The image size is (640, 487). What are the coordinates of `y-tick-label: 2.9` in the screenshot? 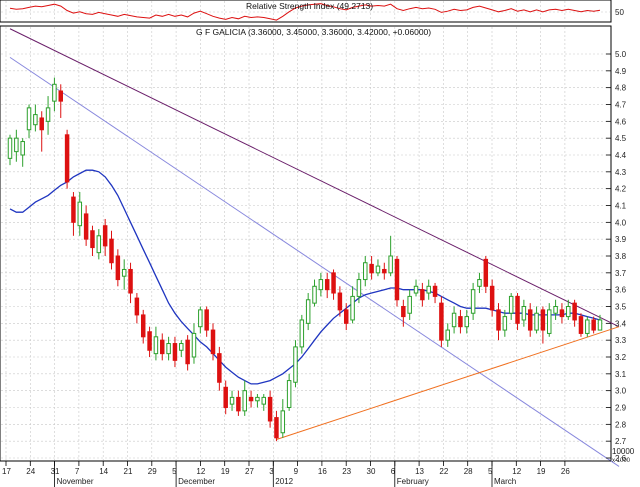 It's located at (621, 408).